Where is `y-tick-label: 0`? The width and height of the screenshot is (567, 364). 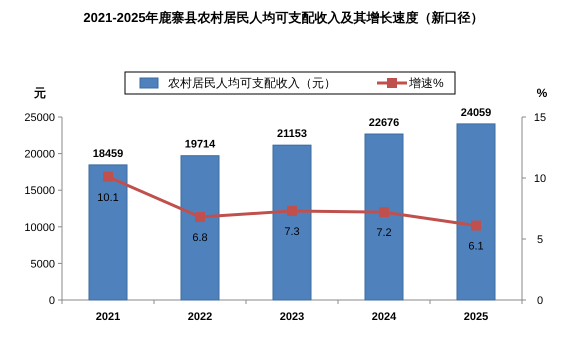 y-tick-label: 0 is located at coordinates (51, 301).